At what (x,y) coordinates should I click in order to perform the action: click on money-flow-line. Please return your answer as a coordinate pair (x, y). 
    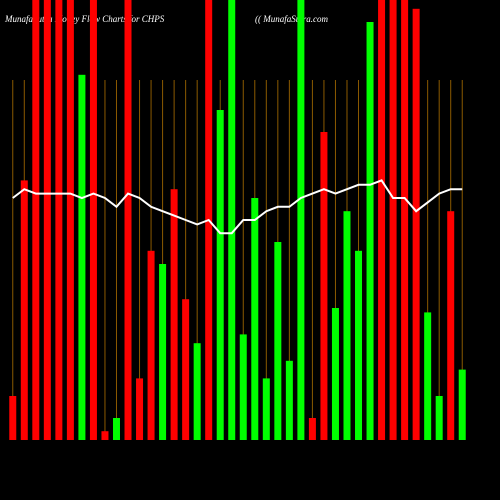
    Looking at the image, I should click on (237, 207).